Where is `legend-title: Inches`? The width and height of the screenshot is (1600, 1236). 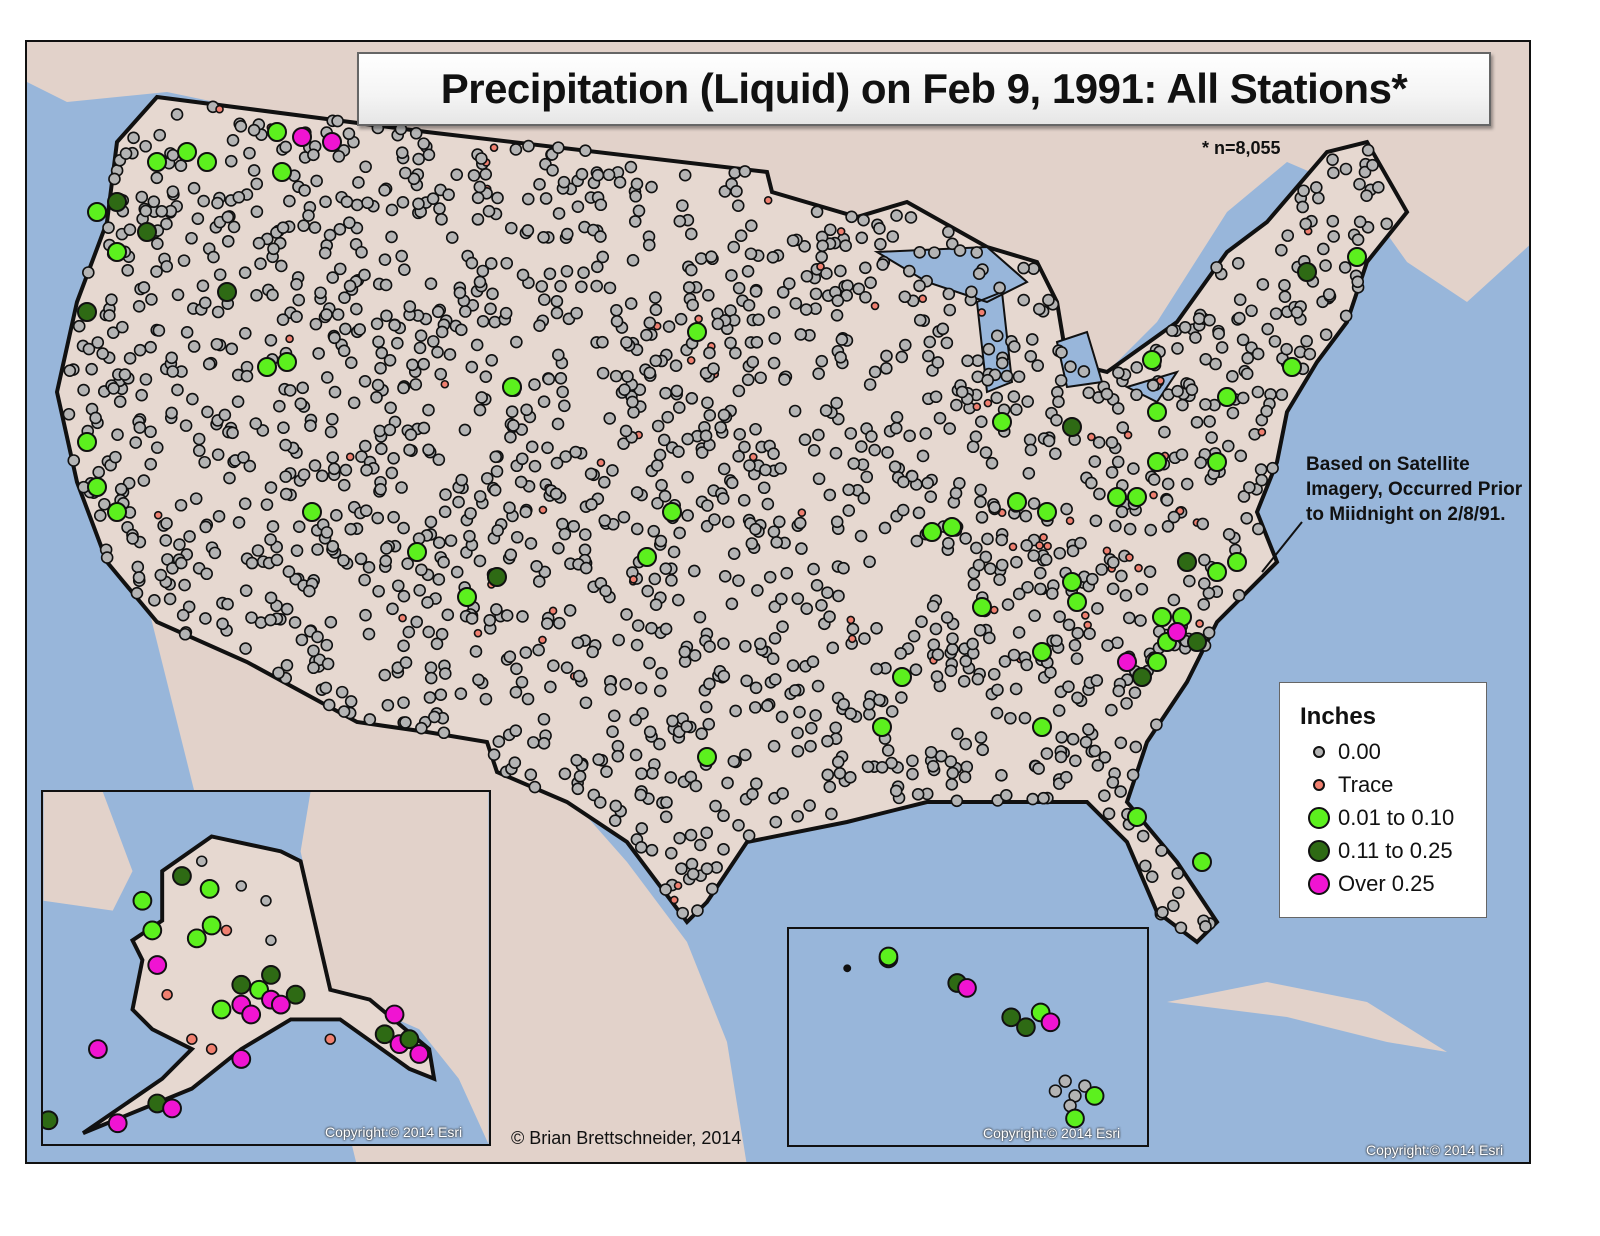
legend-title: Inches is located at coordinates (1338, 716).